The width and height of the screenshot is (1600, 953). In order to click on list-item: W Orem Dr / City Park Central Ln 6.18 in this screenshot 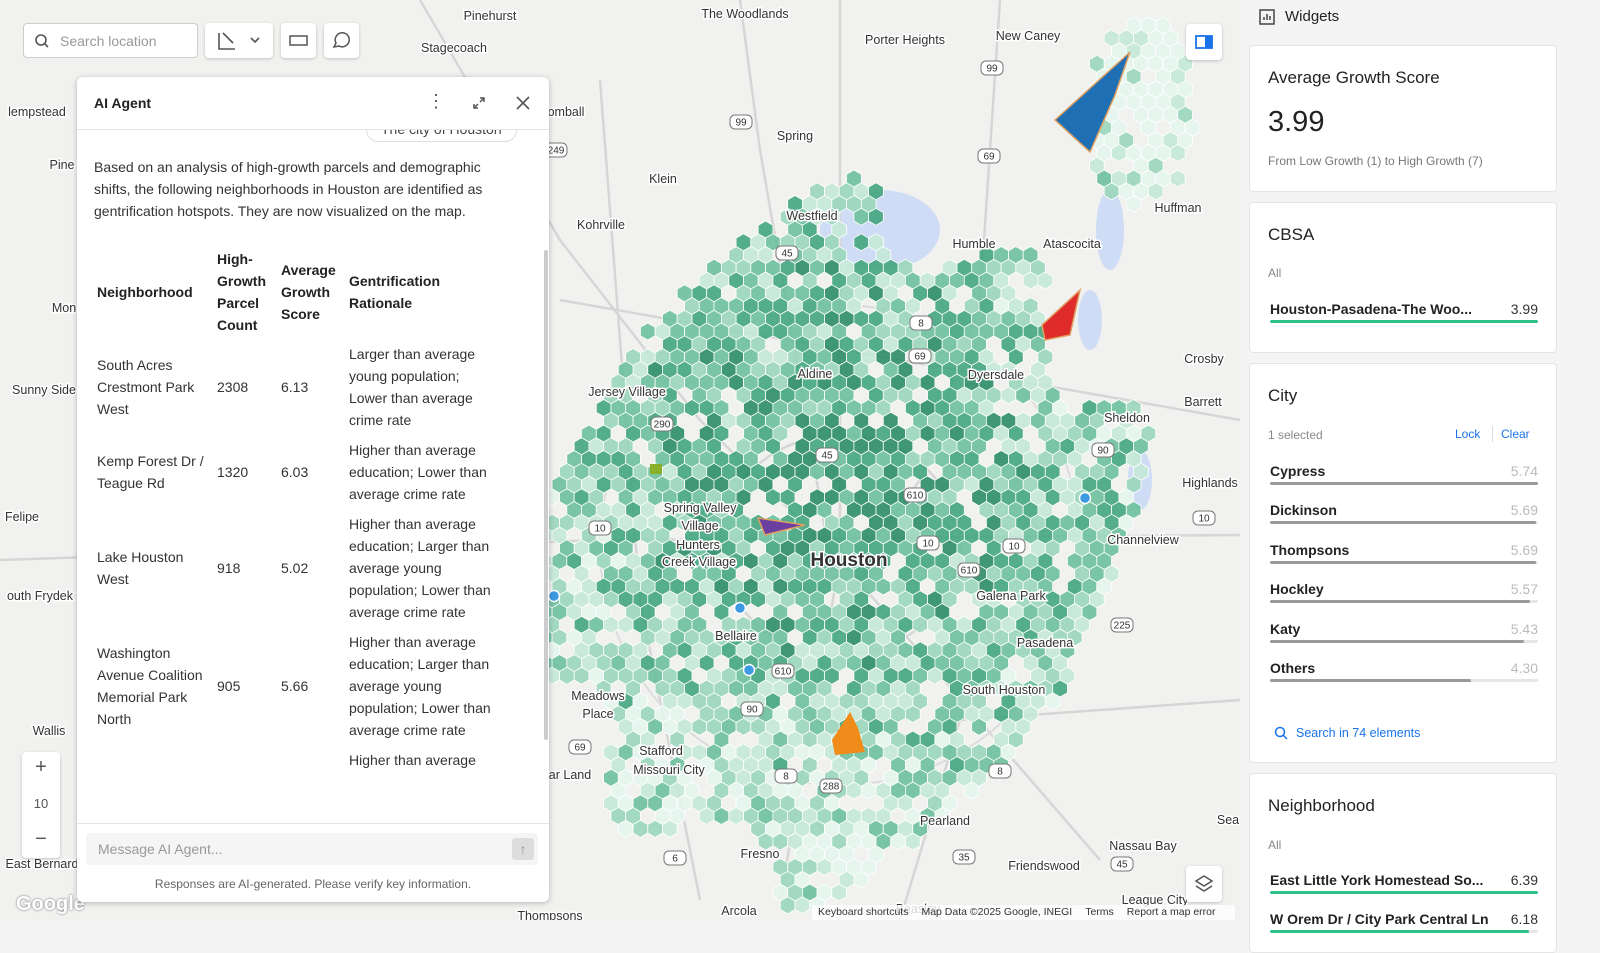, I will do `click(1404, 922)`.